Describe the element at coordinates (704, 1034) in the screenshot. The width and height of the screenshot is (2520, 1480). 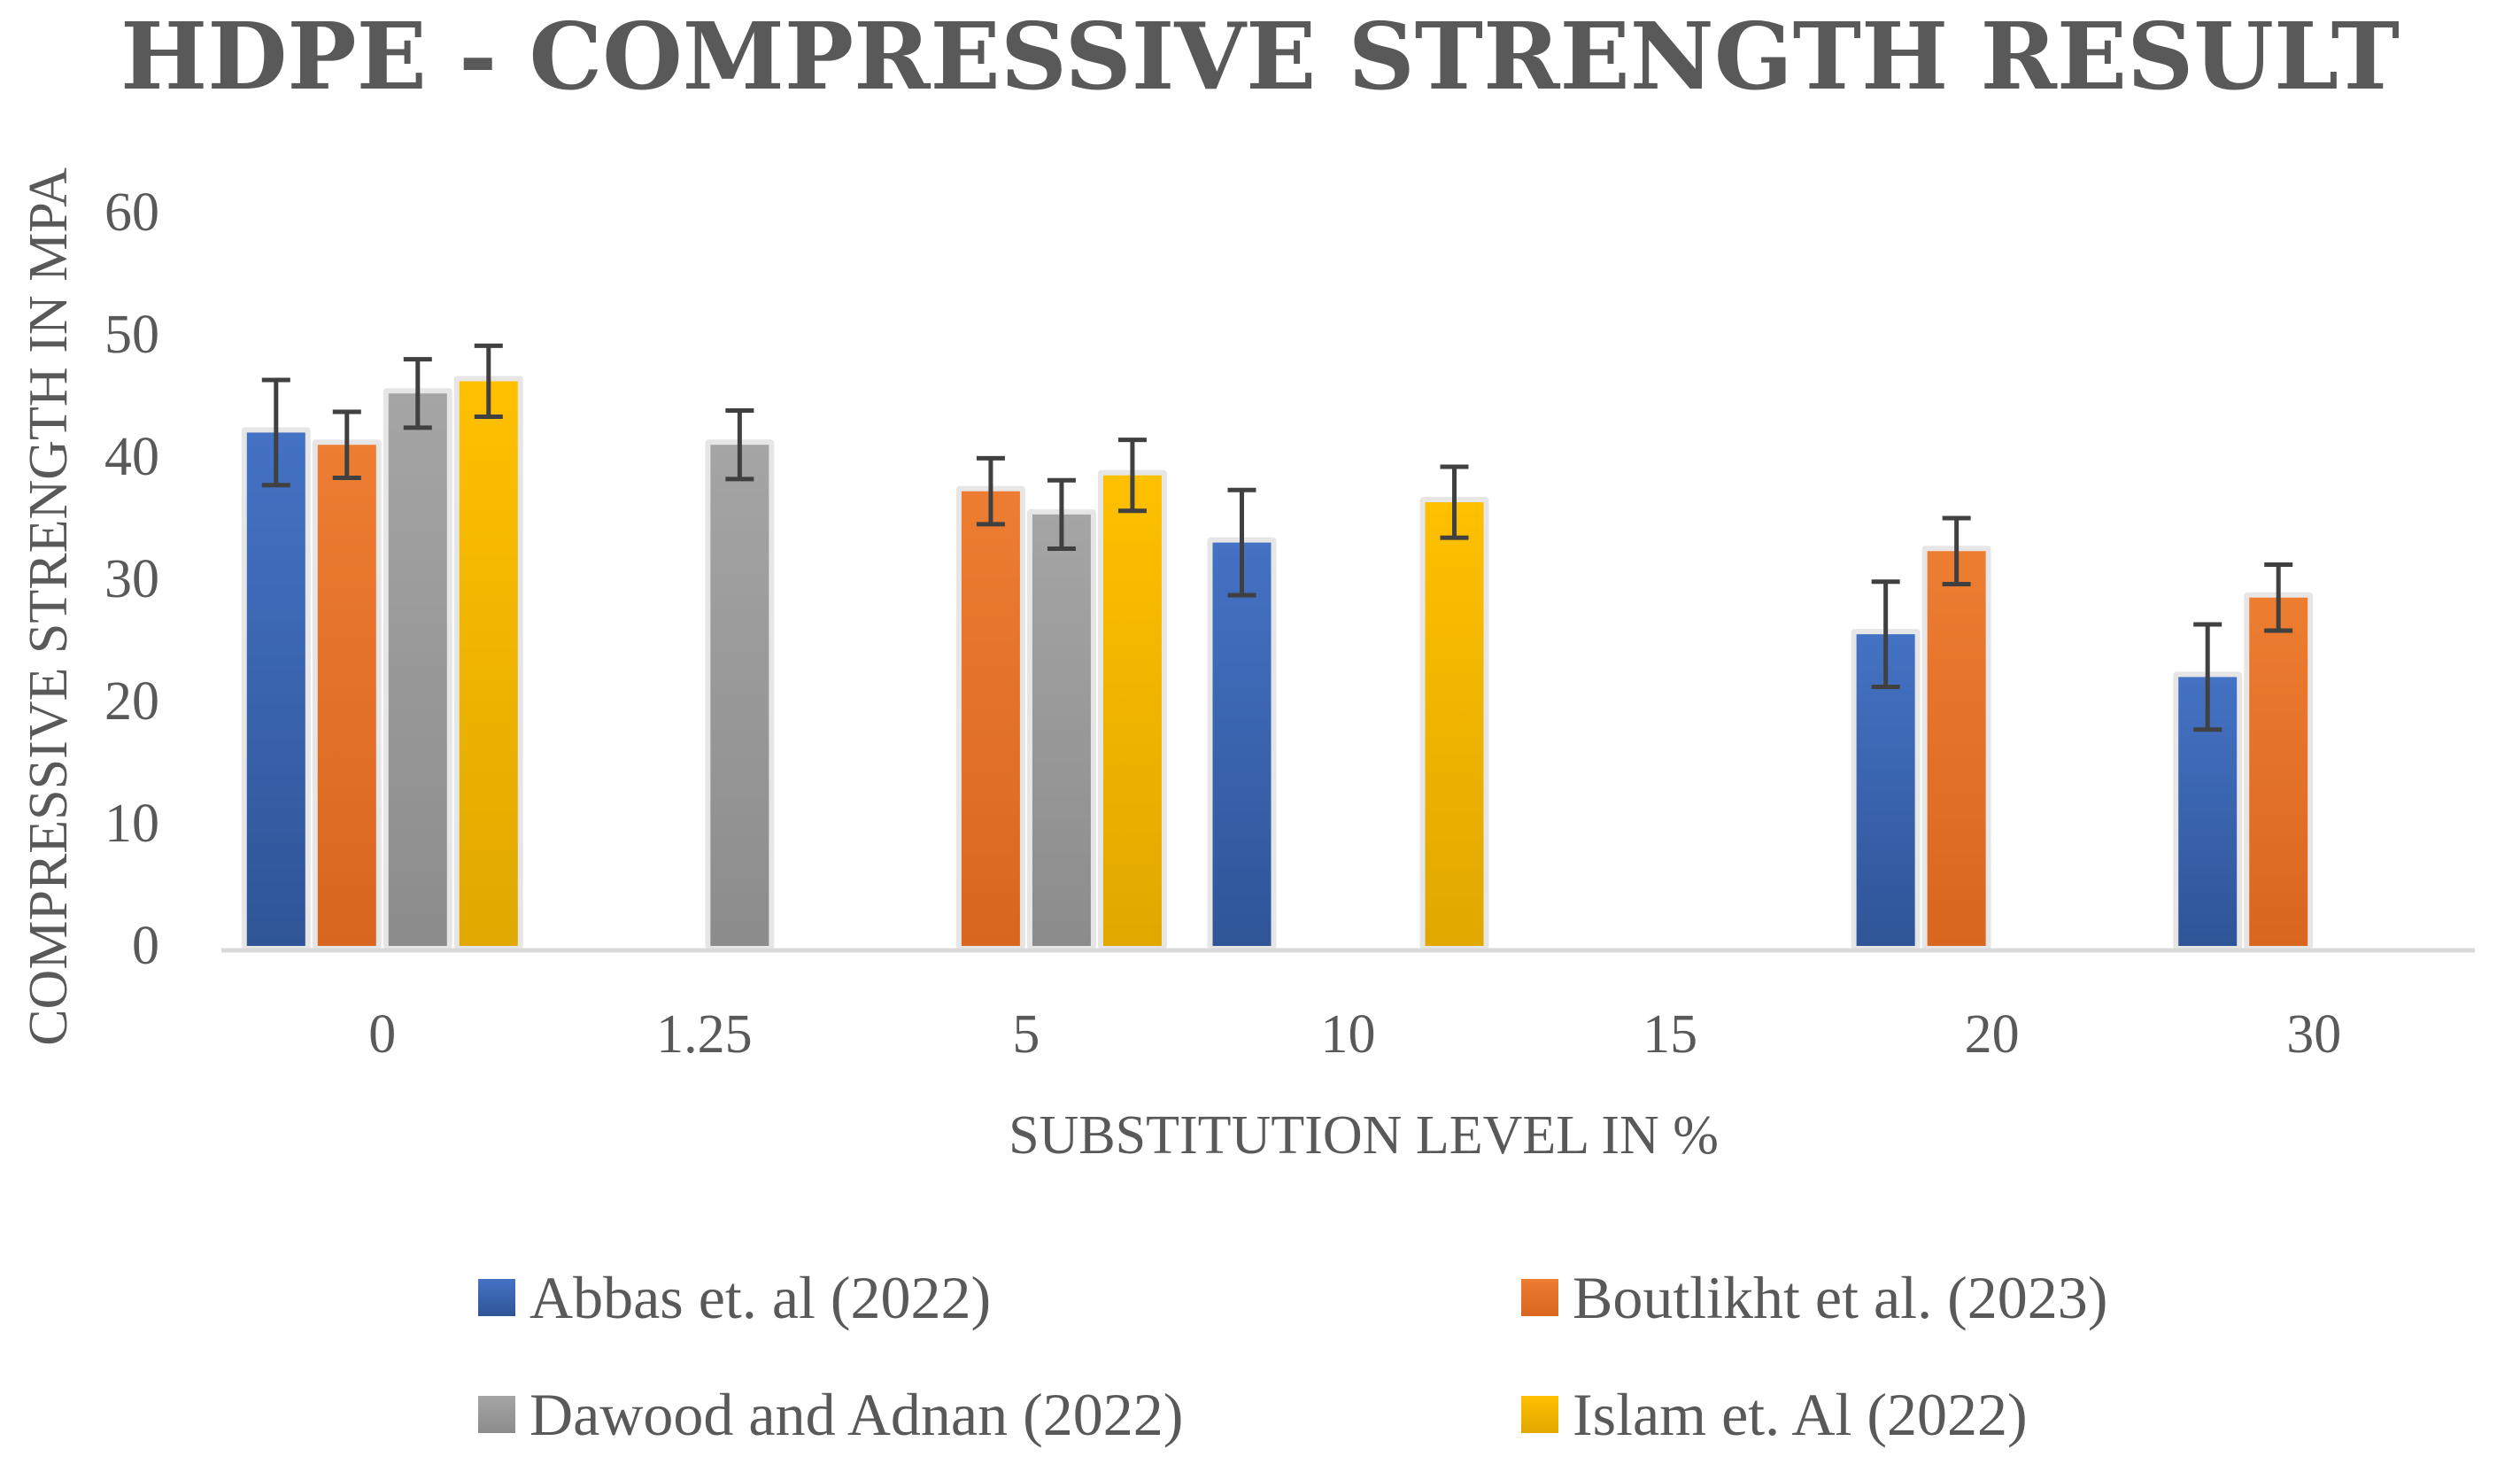
I see `x-tick-label: 1.25` at that location.